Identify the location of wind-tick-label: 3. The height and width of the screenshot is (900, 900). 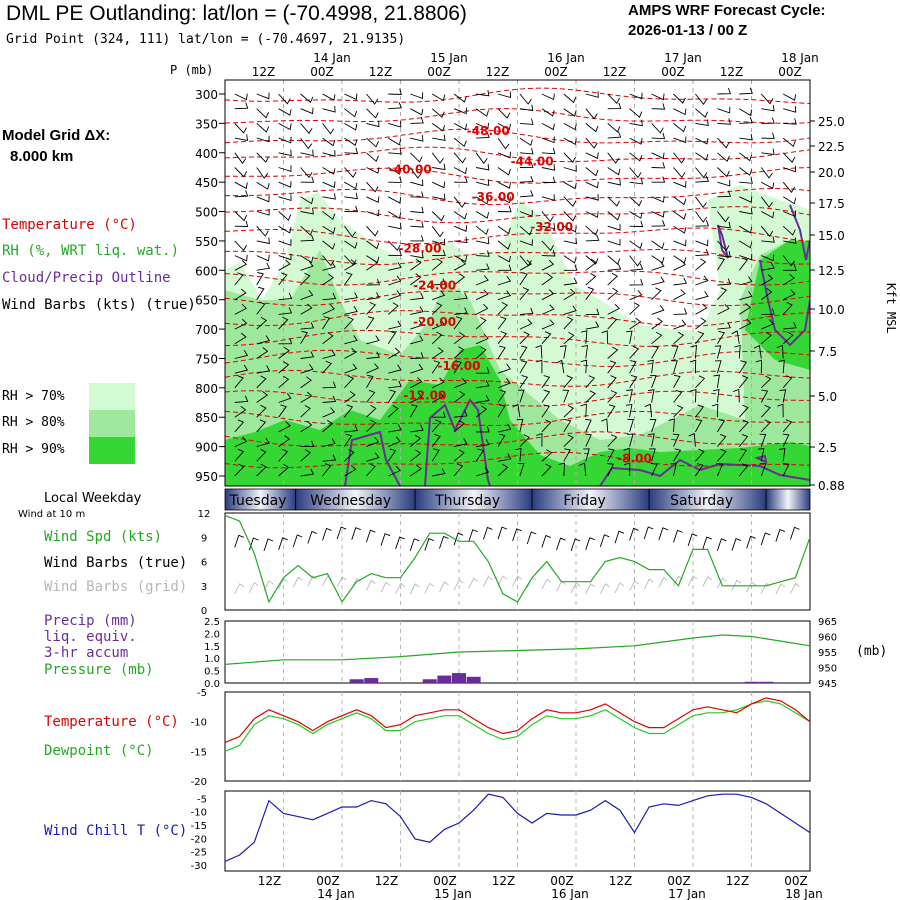
(204, 587).